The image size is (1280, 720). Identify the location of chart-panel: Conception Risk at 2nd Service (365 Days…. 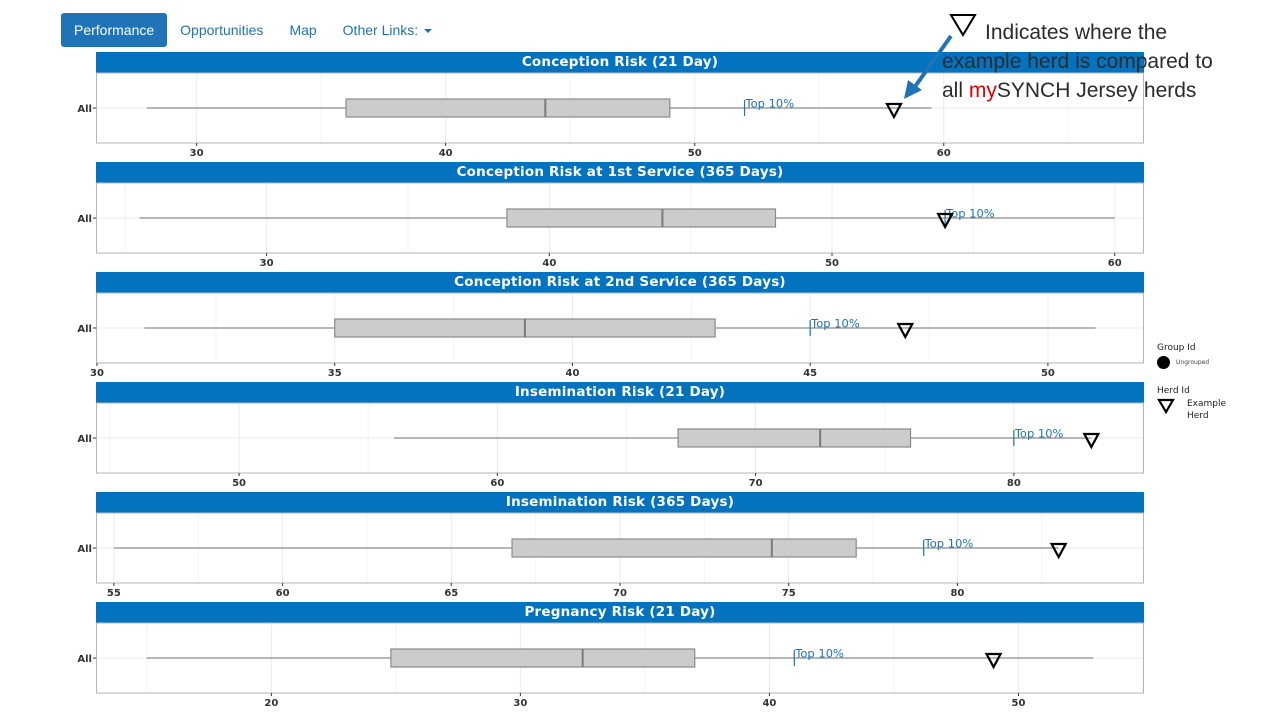
(610, 327).